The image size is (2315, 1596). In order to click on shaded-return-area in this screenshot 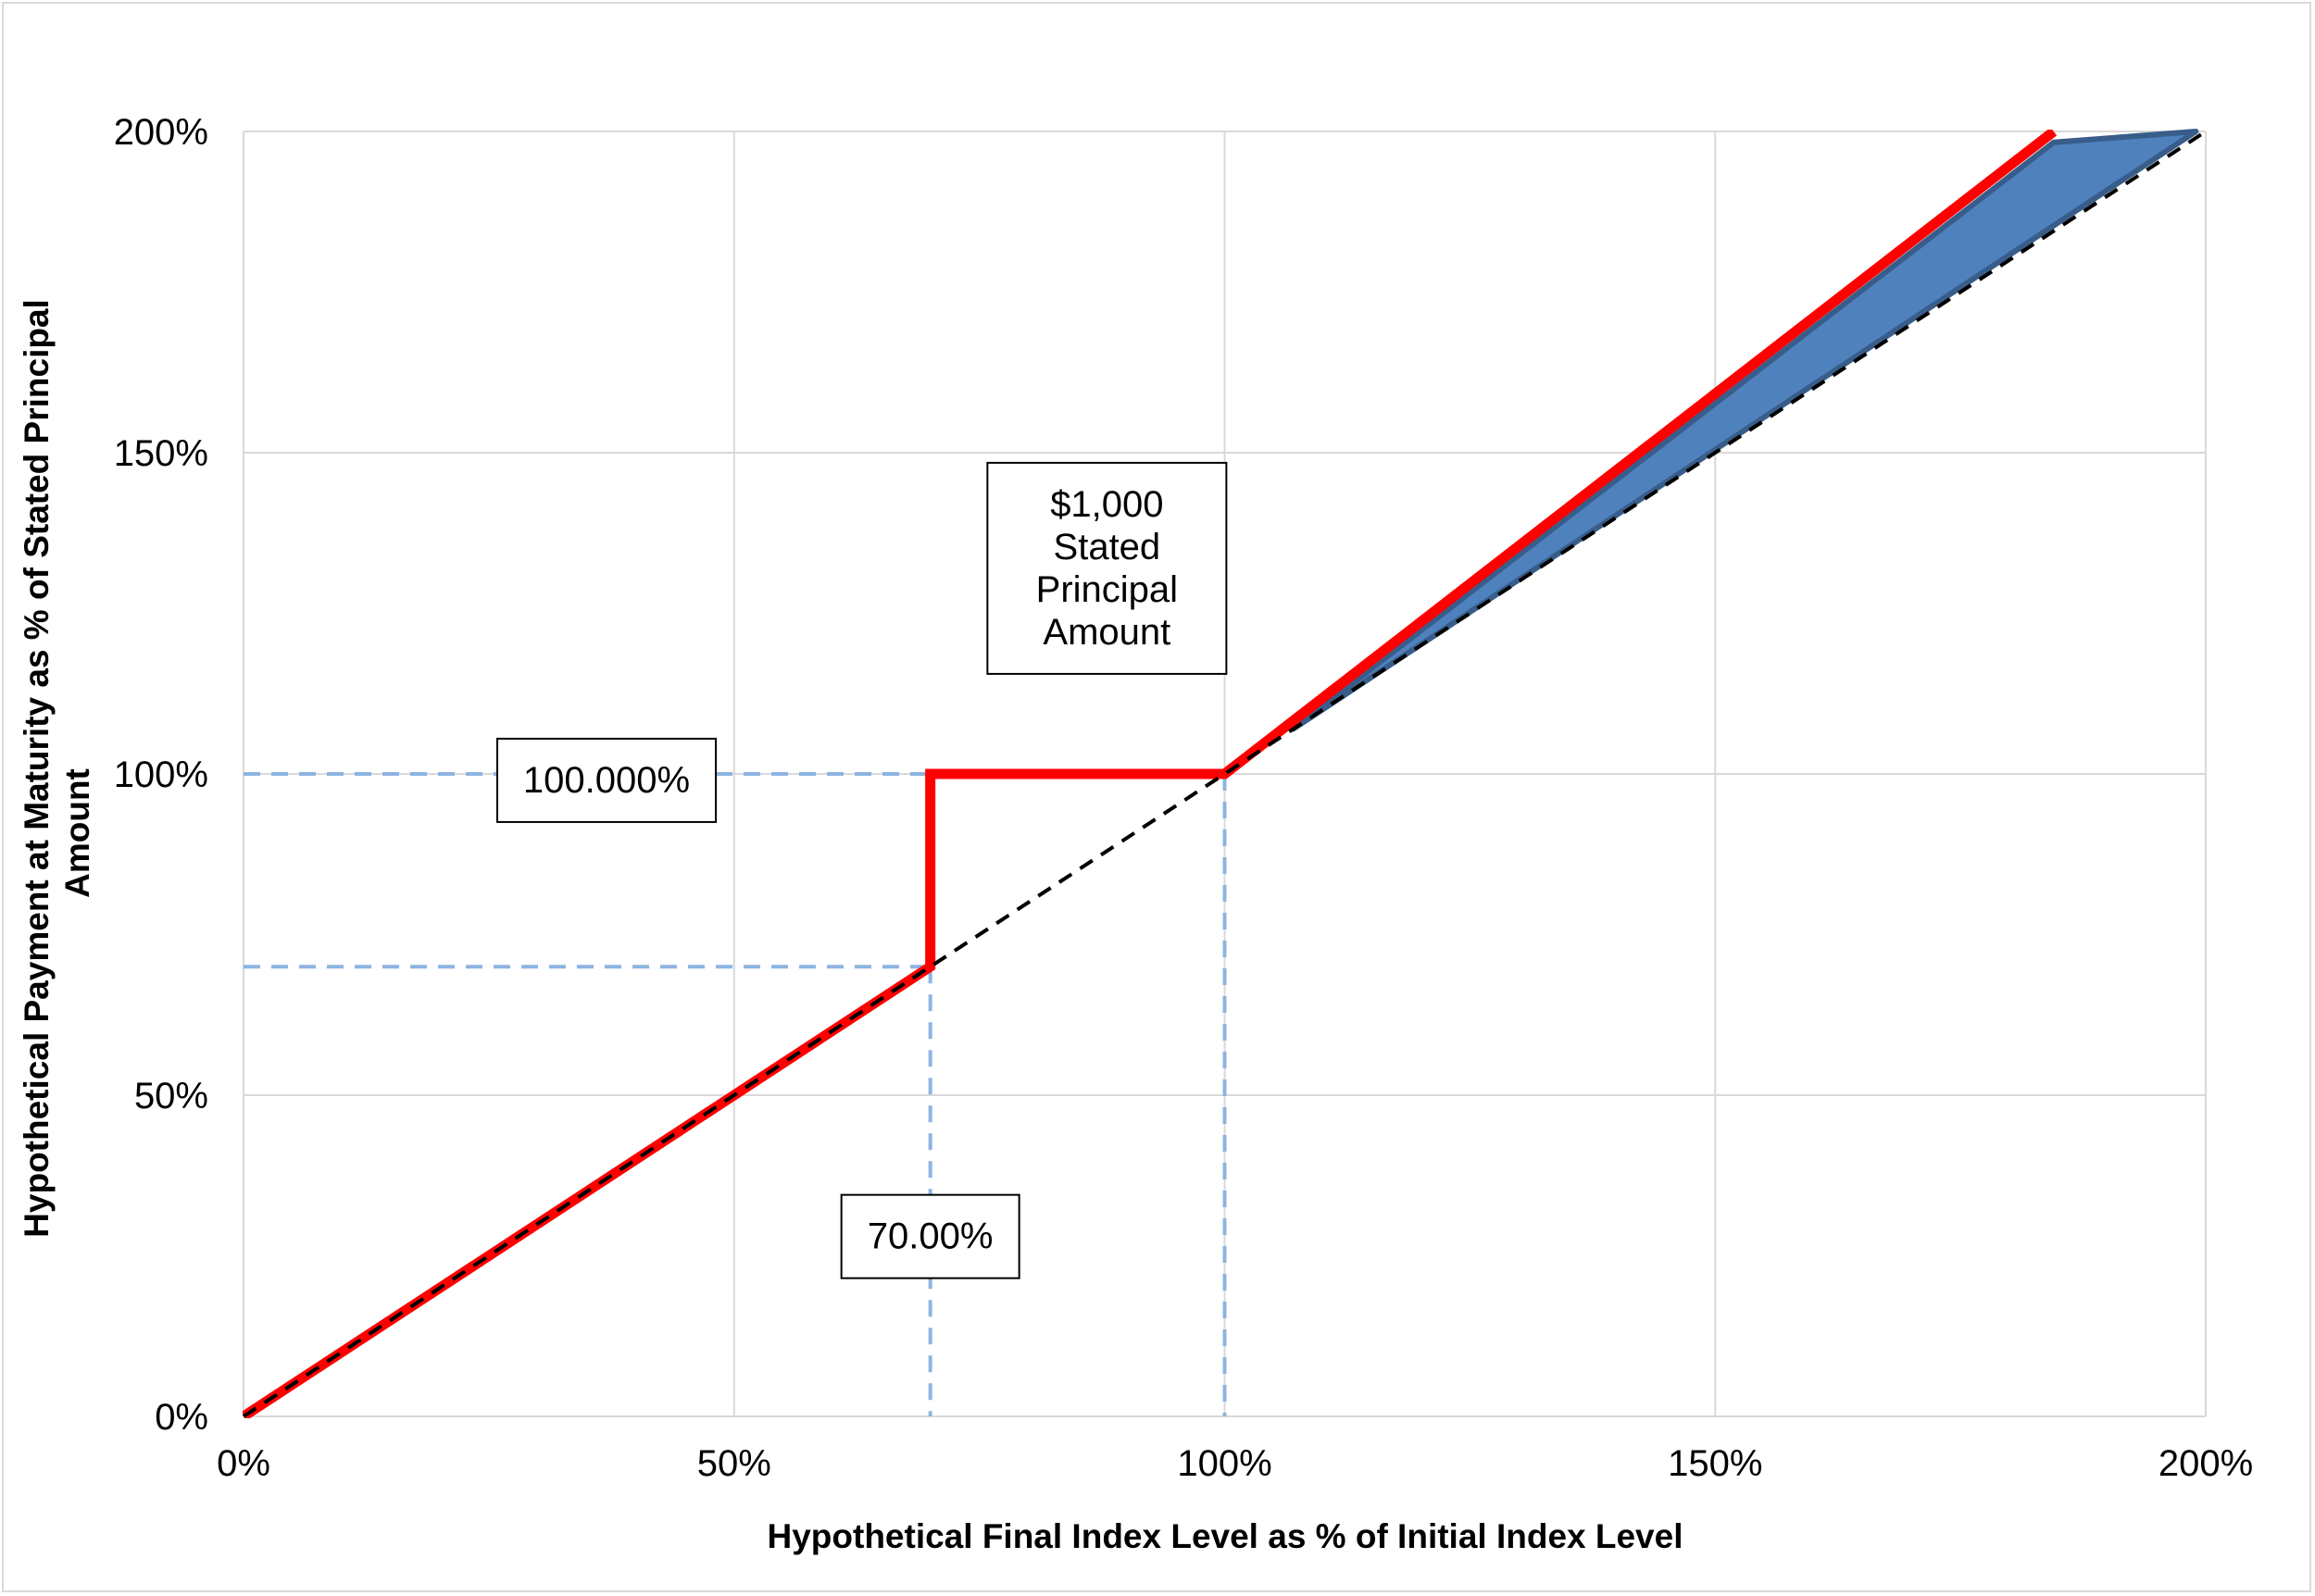, I will do `click(1744, 430)`.